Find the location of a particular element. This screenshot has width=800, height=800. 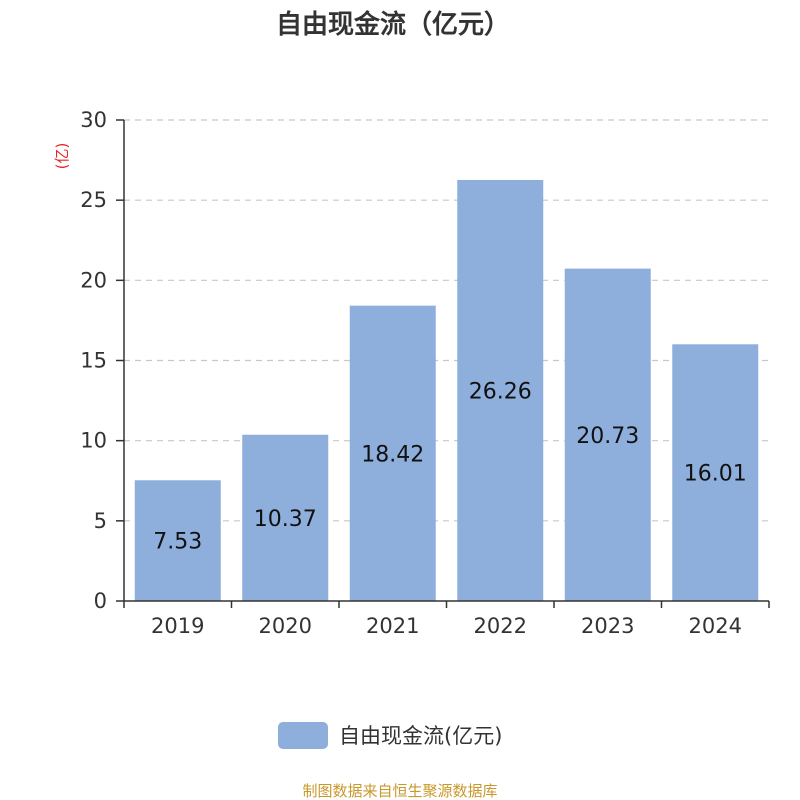

y-tick-label: 10 is located at coordinates (93, 441).